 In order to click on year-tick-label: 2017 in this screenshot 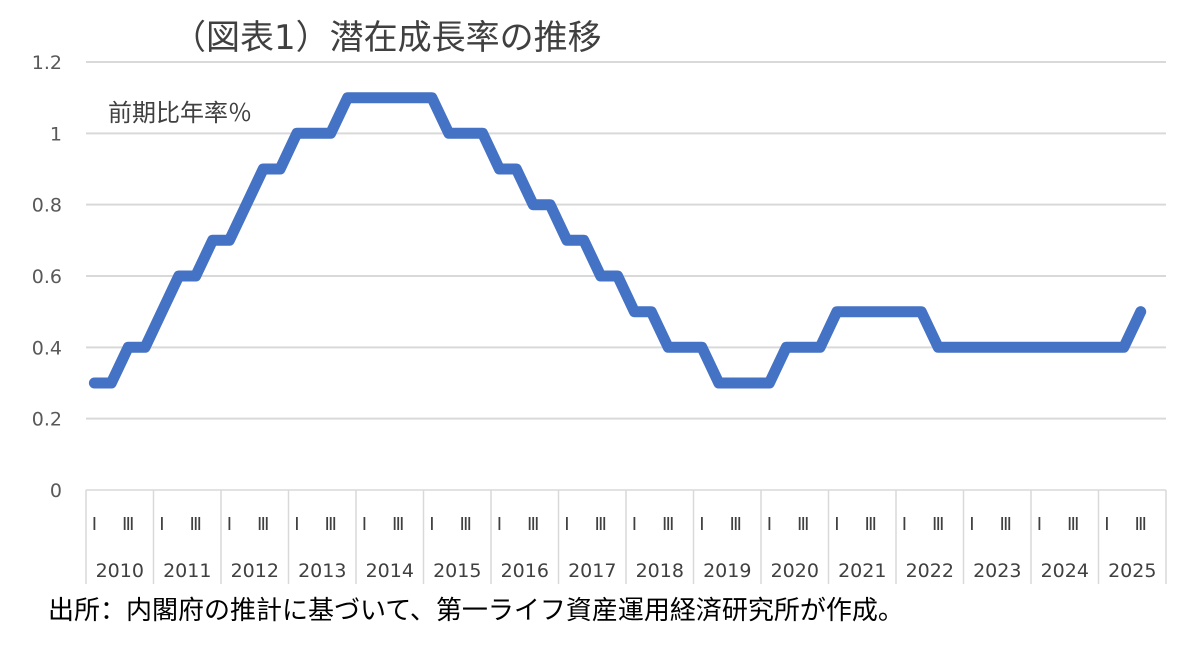, I will do `click(592, 571)`.